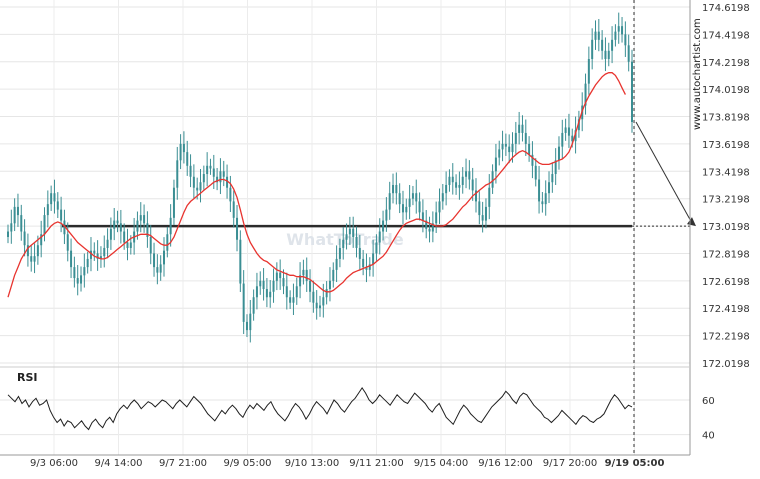 The width and height of the screenshot is (760, 479). I want to click on price-tick-label: 173.4198, so click(726, 172).